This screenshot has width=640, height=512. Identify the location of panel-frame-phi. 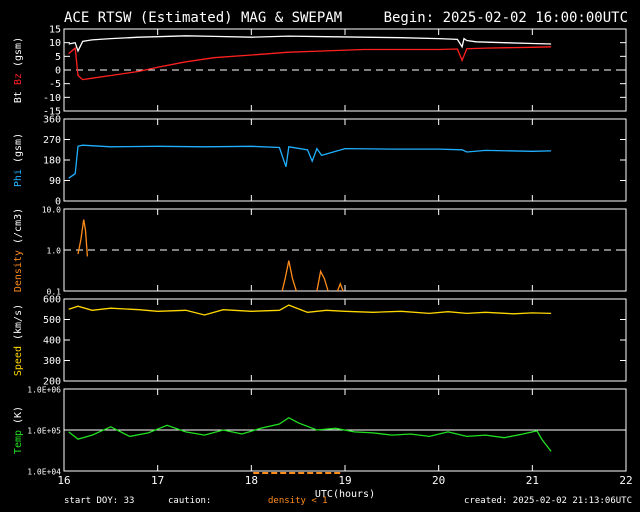
(345, 160).